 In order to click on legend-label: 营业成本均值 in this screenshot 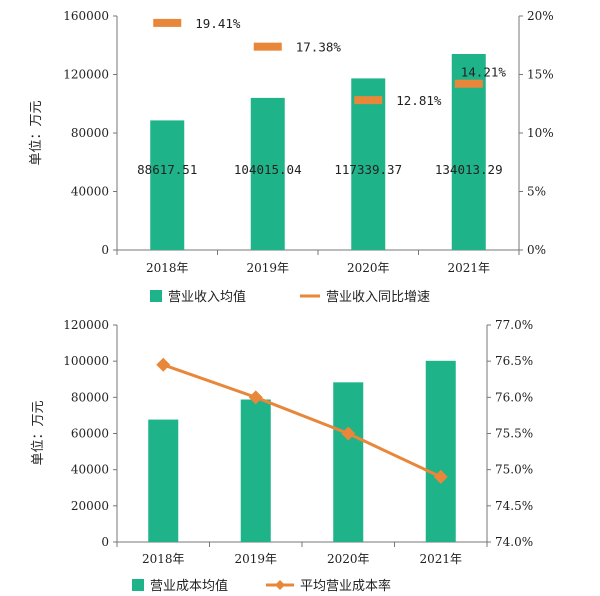, I will do `click(189, 586)`.